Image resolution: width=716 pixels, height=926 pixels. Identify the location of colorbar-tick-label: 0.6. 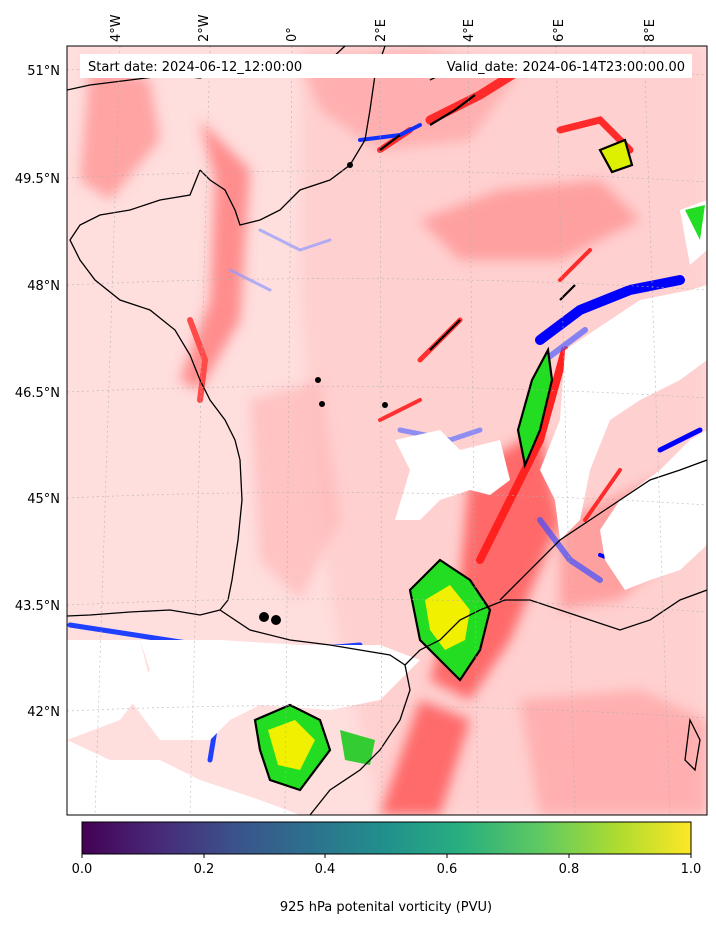
(447, 869).